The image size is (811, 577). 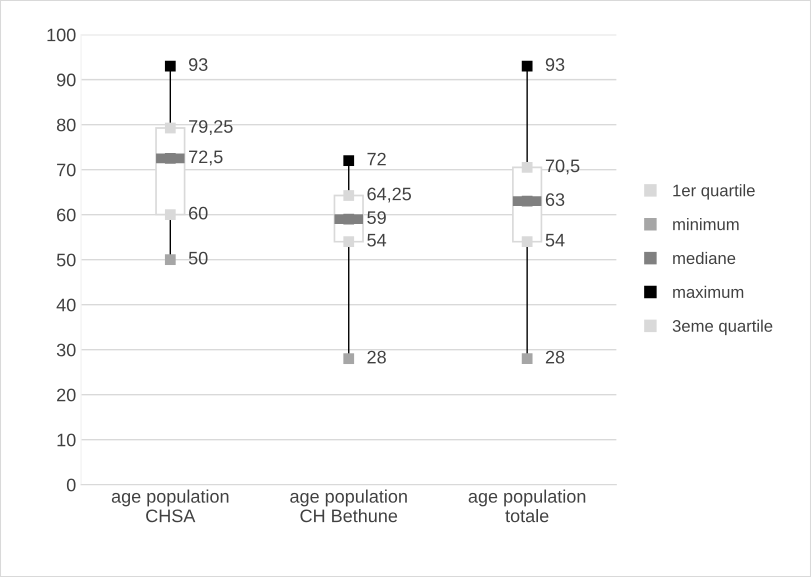 I want to click on legend-label: maximum, so click(x=708, y=292).